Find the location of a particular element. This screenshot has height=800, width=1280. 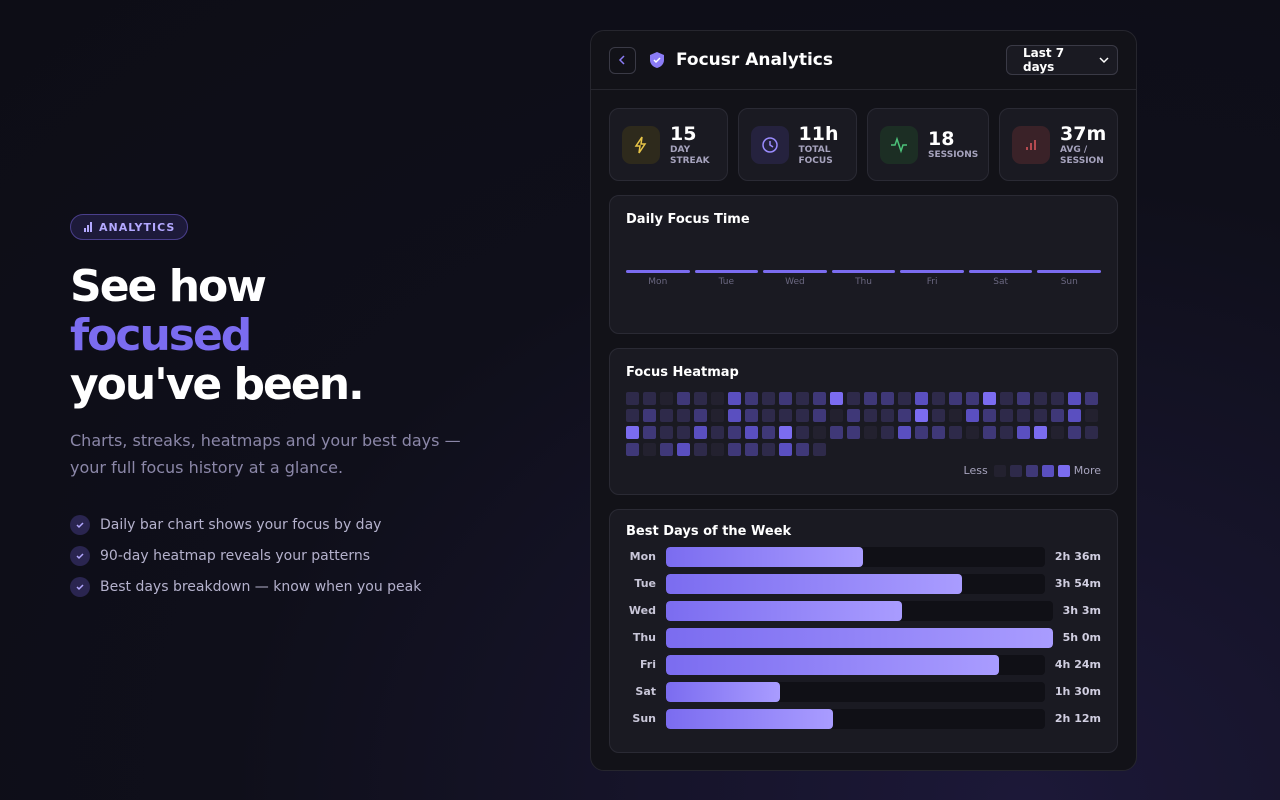

feature-text: Daily bar chart shows your focus by day is located at coordinates (241, 524).